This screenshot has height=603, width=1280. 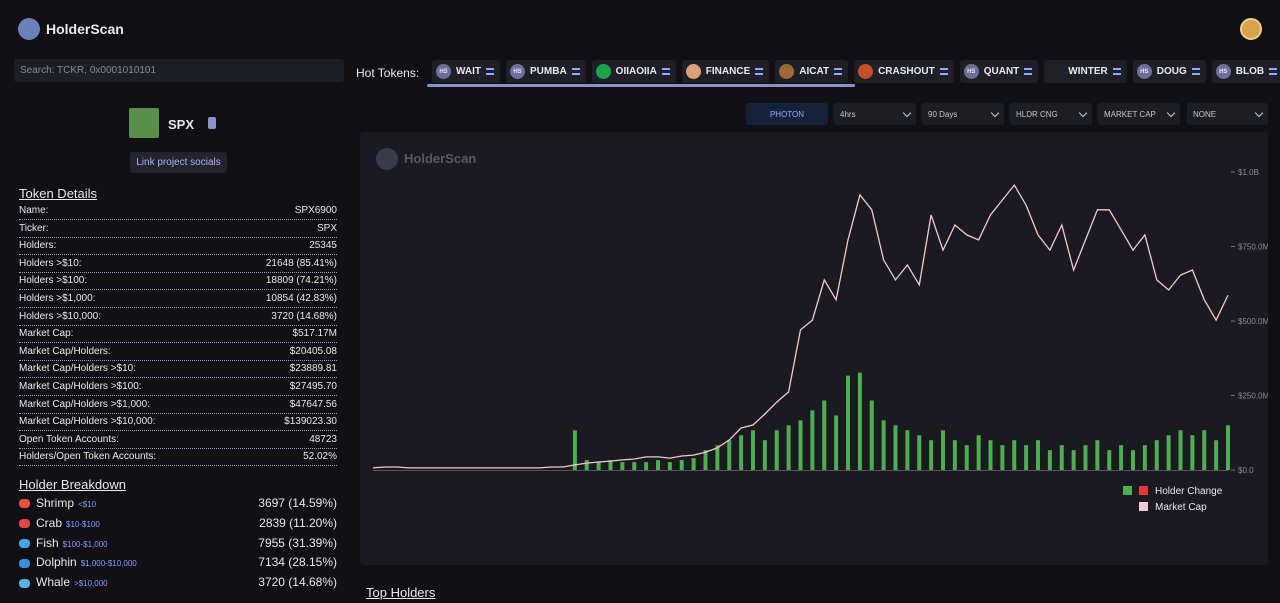 What do you see at coordinates (320, 457) in the screenshot?
I see `detail-value: 52.02%` at bounding box center [320, 457].